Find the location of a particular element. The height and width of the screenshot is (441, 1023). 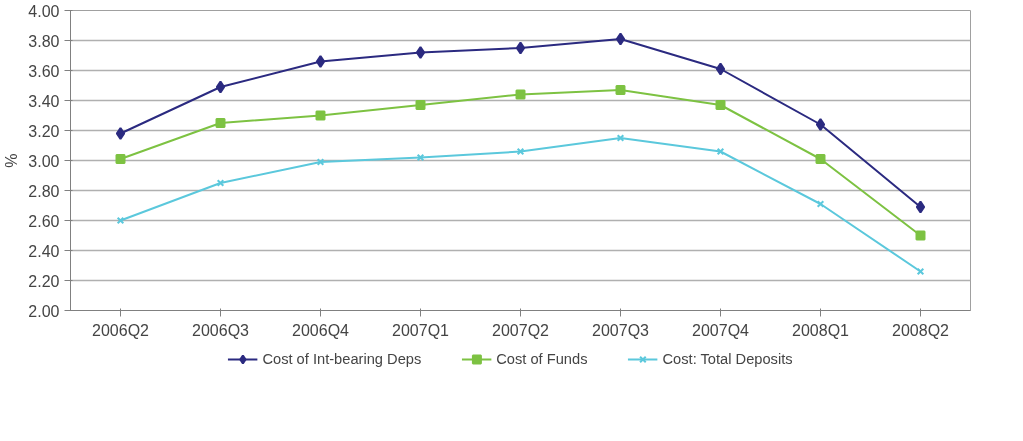

x-tick-label: 2006Q4 is located at coordinates (321, 330).